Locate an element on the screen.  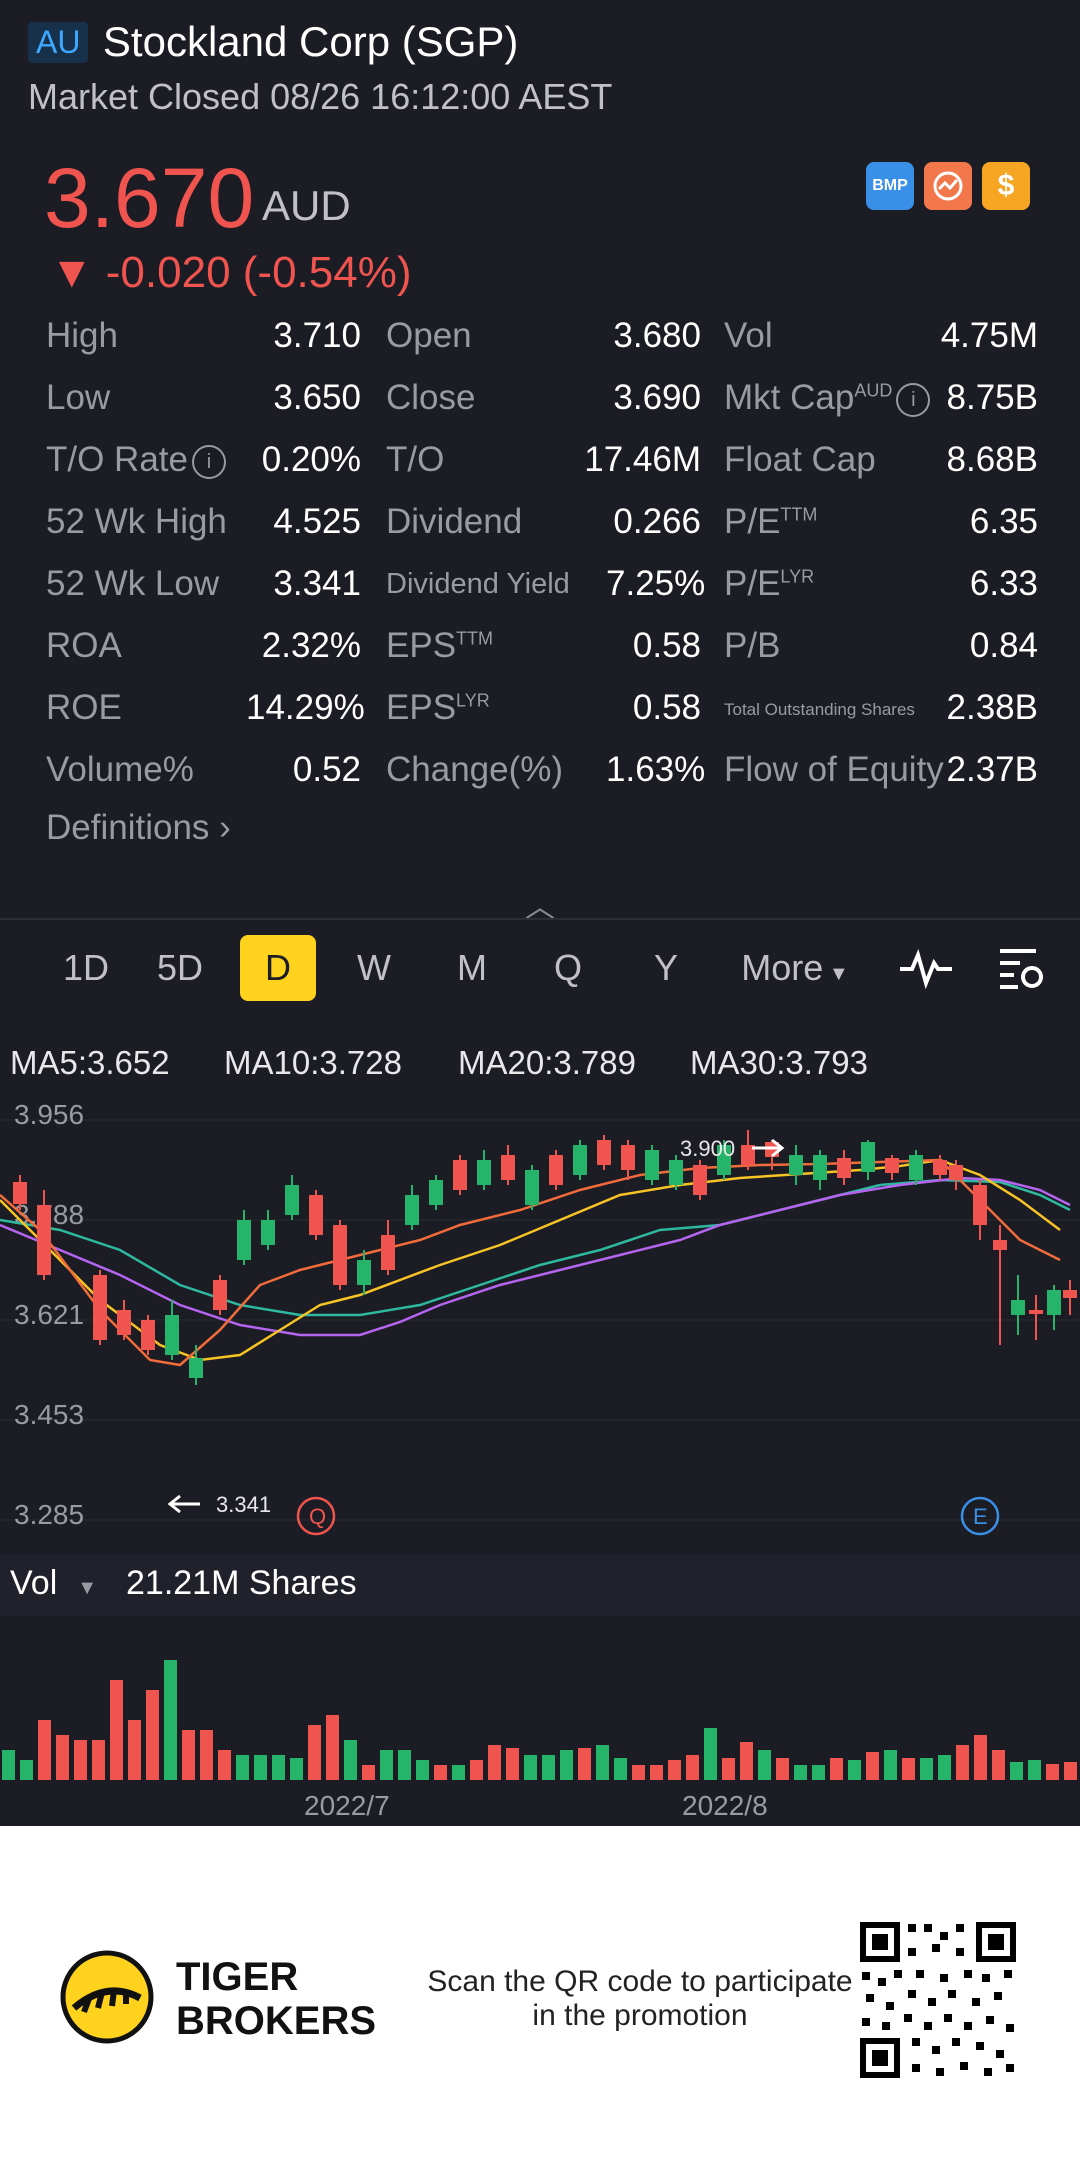
stat-value: 0.84 is located at coordinates (1003, 645).